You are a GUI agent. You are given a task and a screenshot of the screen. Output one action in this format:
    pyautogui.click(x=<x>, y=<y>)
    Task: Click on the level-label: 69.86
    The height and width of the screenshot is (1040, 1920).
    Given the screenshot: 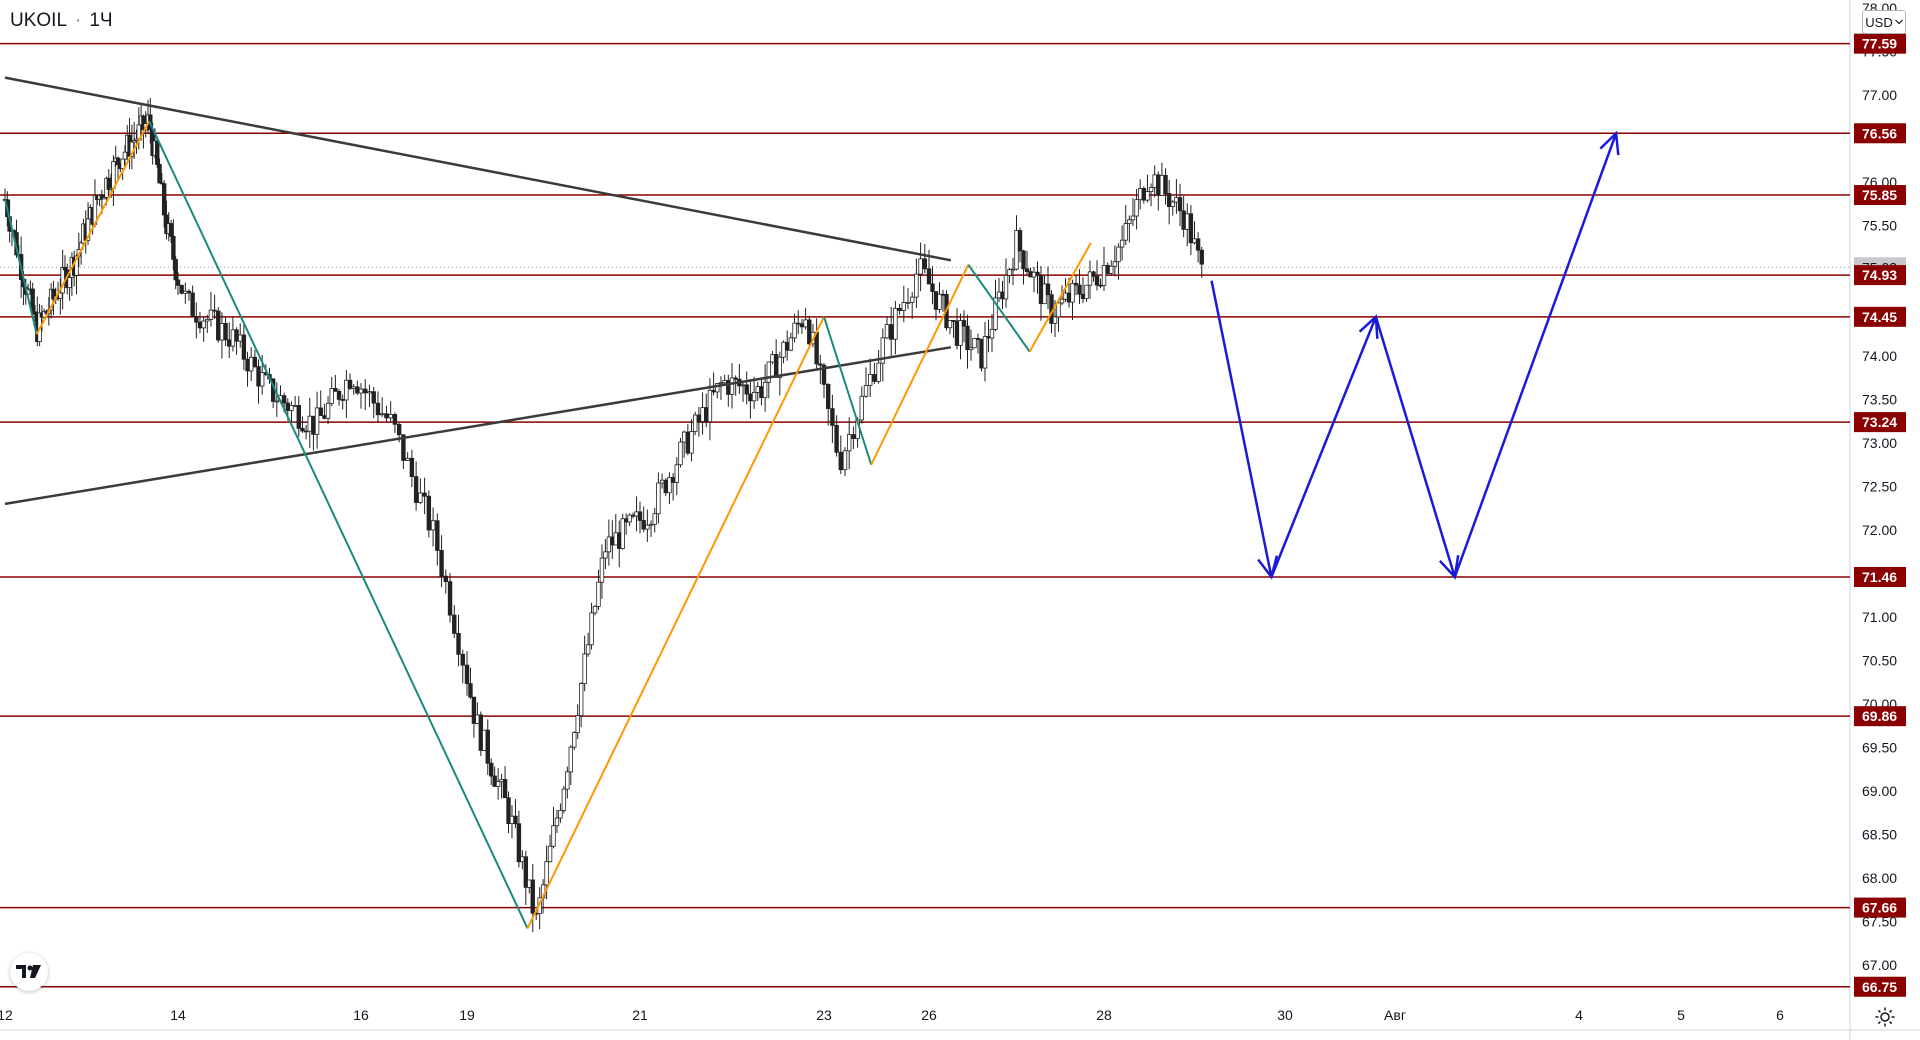 What is the action you would take?
    pyautogui.click(x=1879, y=716)
    